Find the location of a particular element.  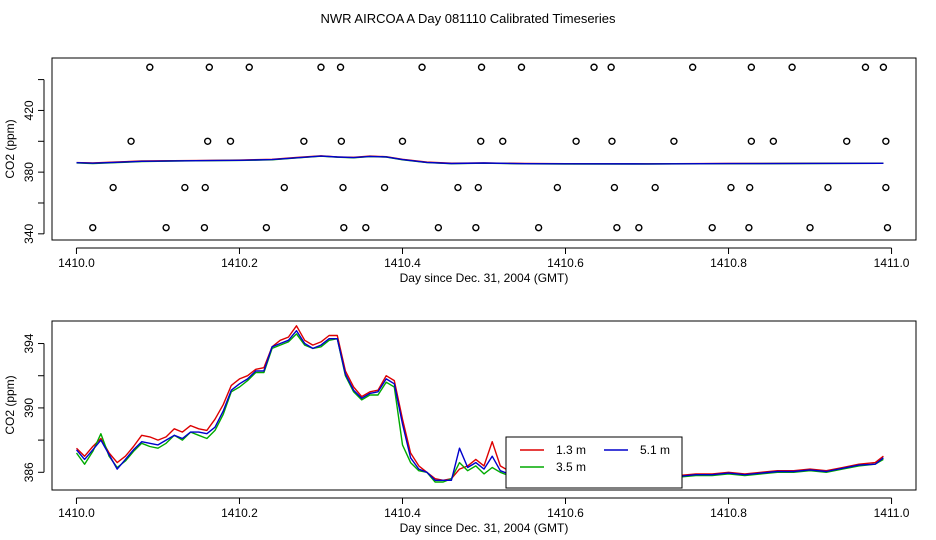

legend-label: 1.3 m is located at coordinates (571, 450).